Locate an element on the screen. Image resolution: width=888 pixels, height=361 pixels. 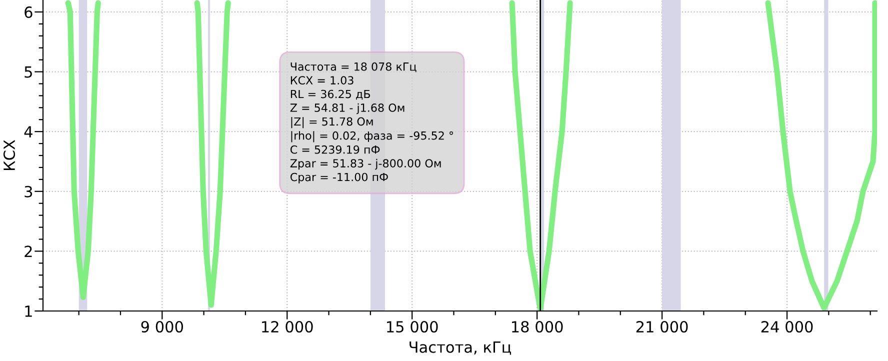
y-tick-label: 5 is located at coordinates (28, 72).